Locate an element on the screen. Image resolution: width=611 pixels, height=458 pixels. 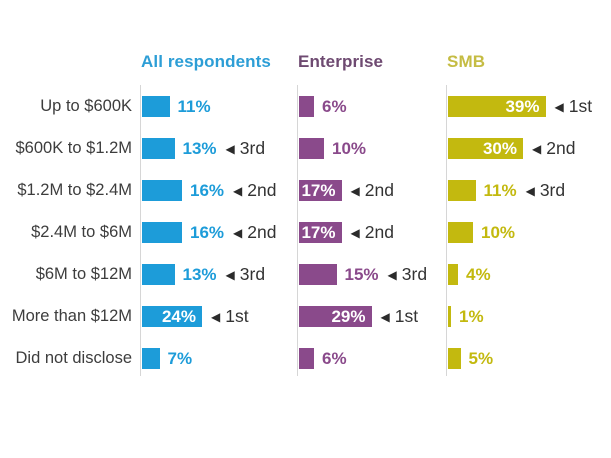
bar-value-label: 24% is located at coordinates (178, 316).